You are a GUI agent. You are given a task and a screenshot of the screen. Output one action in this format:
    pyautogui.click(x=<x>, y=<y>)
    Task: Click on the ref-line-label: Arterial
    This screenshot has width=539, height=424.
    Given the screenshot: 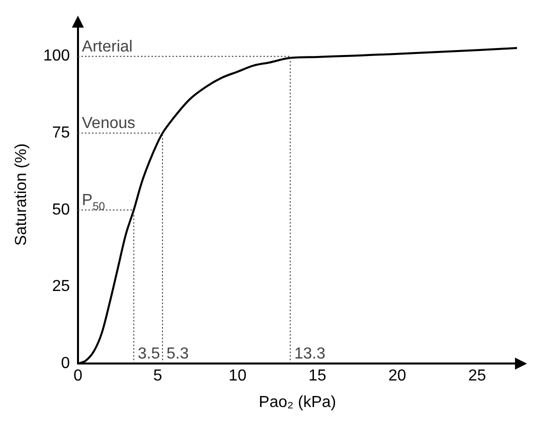 What is the action you would take?
    pyautogui.click(x=107, y=47)
    